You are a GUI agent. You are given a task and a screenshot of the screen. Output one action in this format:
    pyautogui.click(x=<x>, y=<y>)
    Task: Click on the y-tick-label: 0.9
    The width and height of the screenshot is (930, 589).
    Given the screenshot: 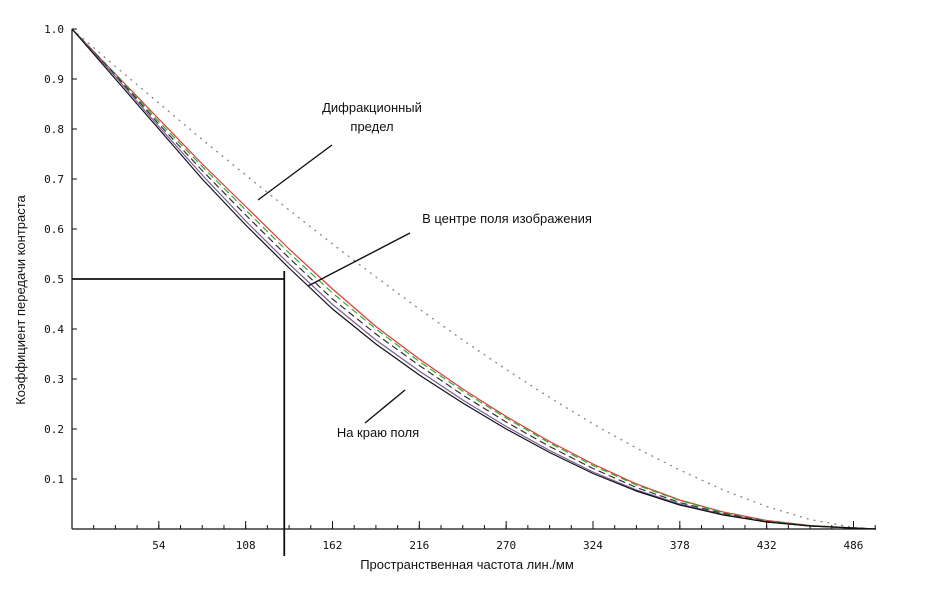 What is the action you would take?
    pyautogui.click(x=54, y=79)
    